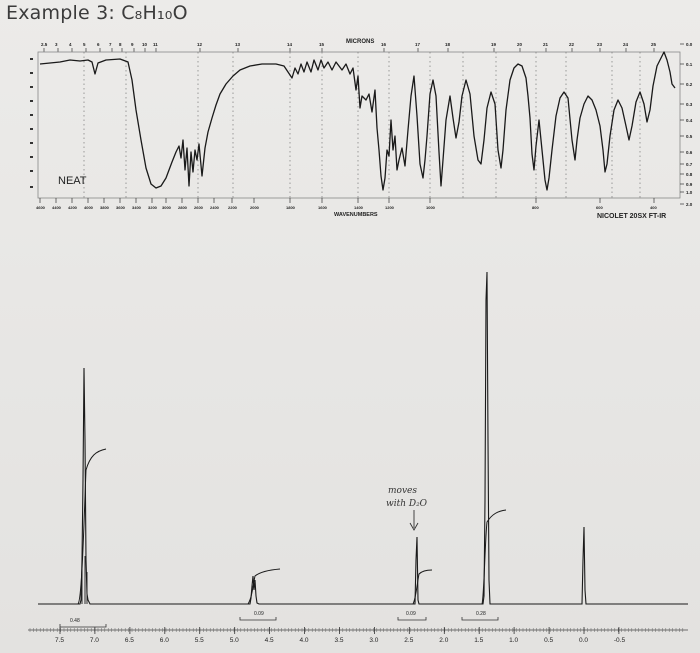  Describe the element at coordinates (535, 207) in the screenshot. I see `ir-wavenumber-tick-label: 800` at that location.